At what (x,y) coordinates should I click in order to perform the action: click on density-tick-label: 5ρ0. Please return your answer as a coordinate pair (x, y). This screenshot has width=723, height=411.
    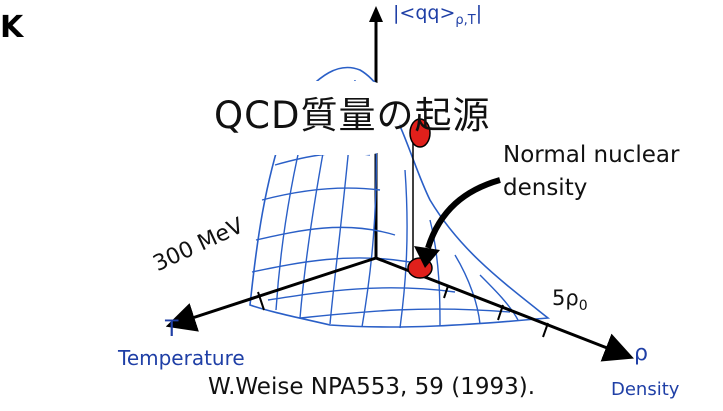
    Looking at the image, I should click on (570, 300).